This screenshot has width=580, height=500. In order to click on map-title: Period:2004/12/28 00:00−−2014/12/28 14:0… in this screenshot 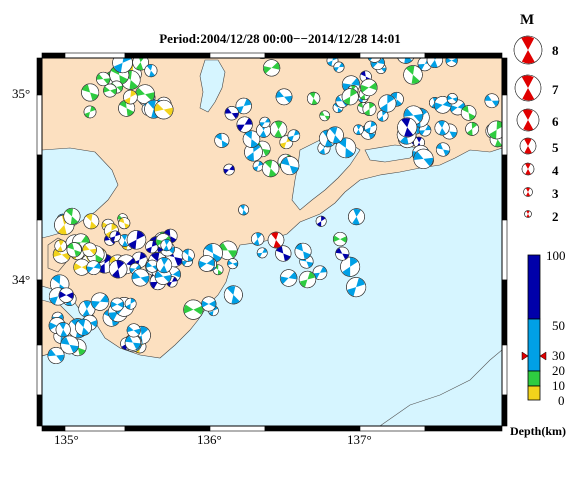, I will do `click(280, 38)`.